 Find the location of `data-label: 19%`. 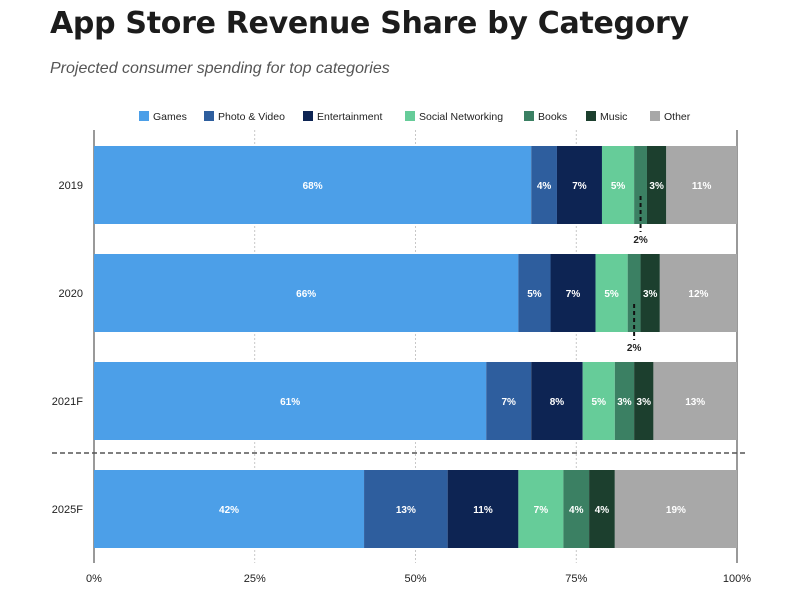

data-label: 19% is located at coordinates (676, 510).